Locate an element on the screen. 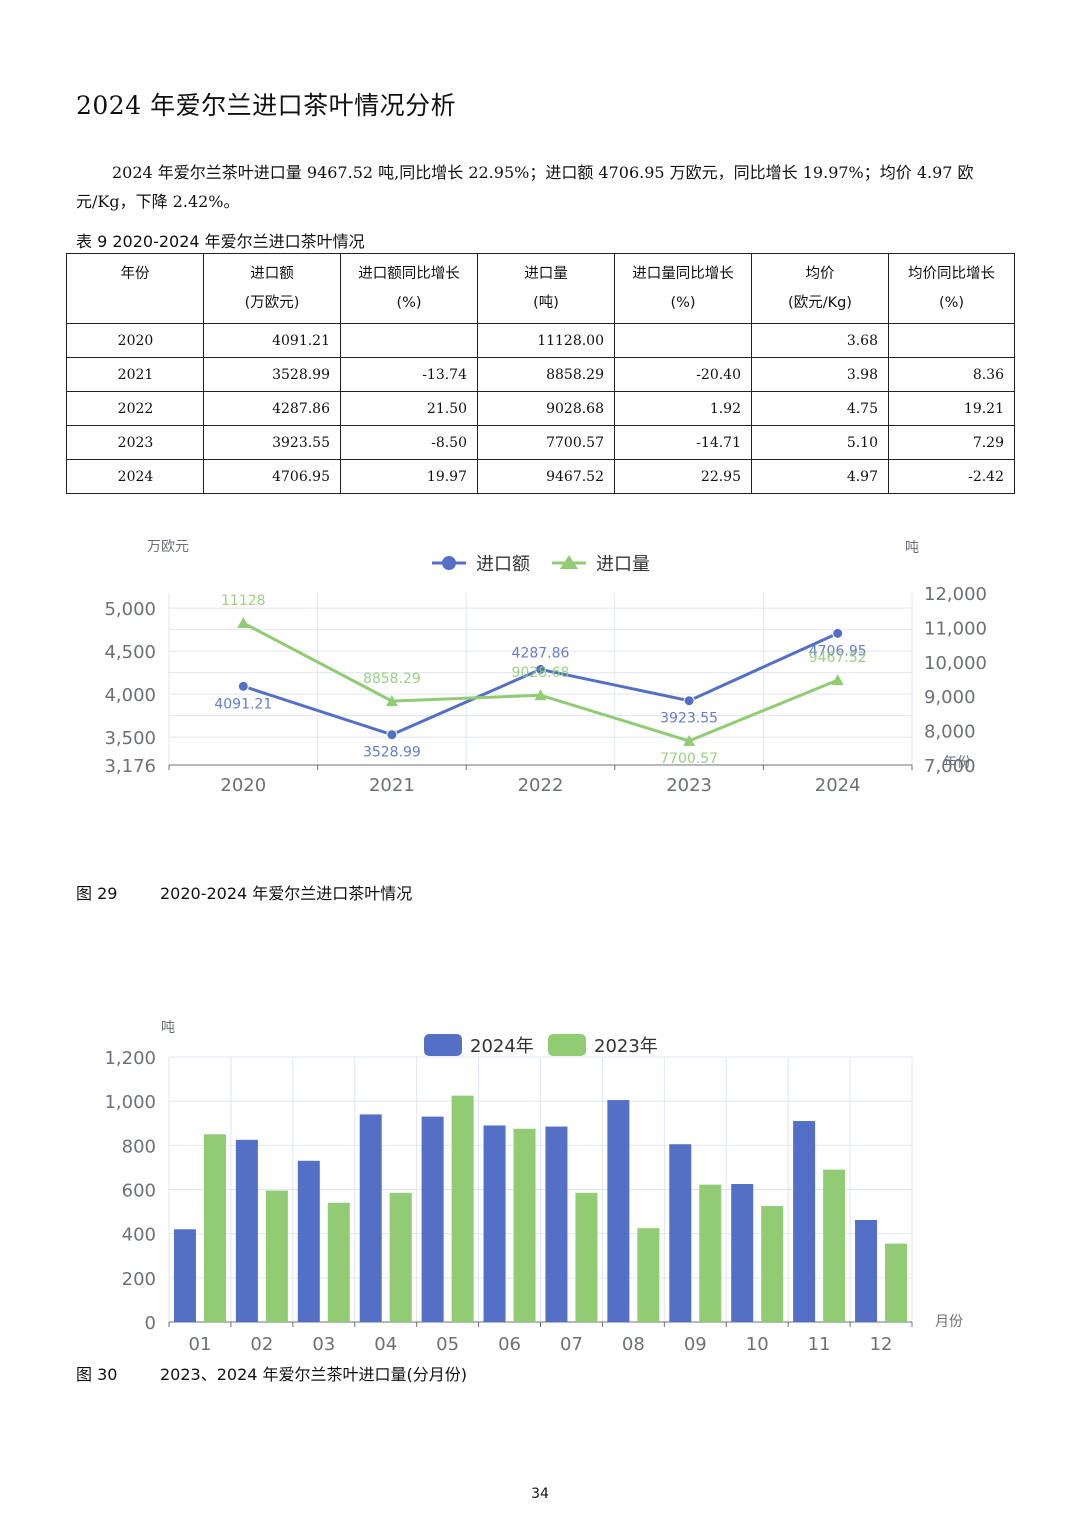  page-title: 2024 年爱尔兰进口茶叶情况分析 is located at coordinates (266, 105).